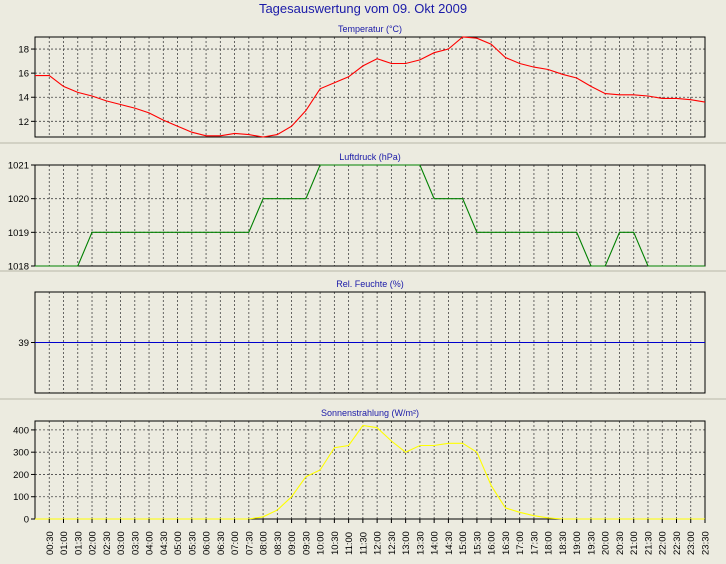 The image size is (726, 564). What do you see at coordinates (648, 543) in the screenshot?
I see `x-tick-label: 21:30` at bounding box center [648, 543].